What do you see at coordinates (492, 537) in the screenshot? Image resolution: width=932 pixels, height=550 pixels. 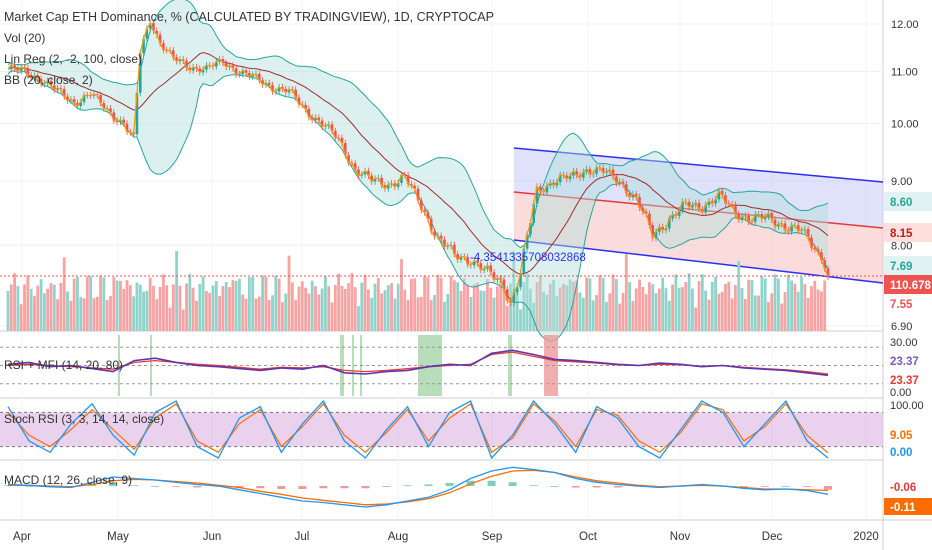 I see `x-tick-label: Sep` at bounding box center [492, 537].